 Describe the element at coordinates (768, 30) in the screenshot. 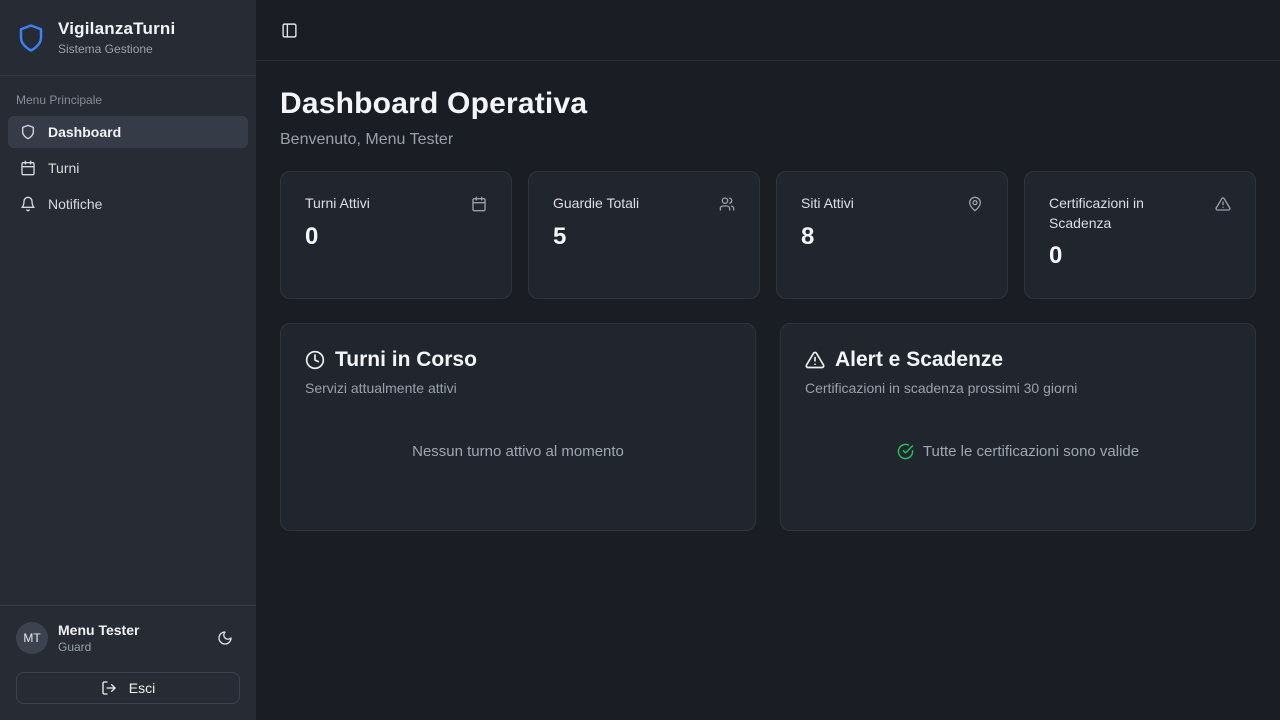

I see `topbar` at that location.